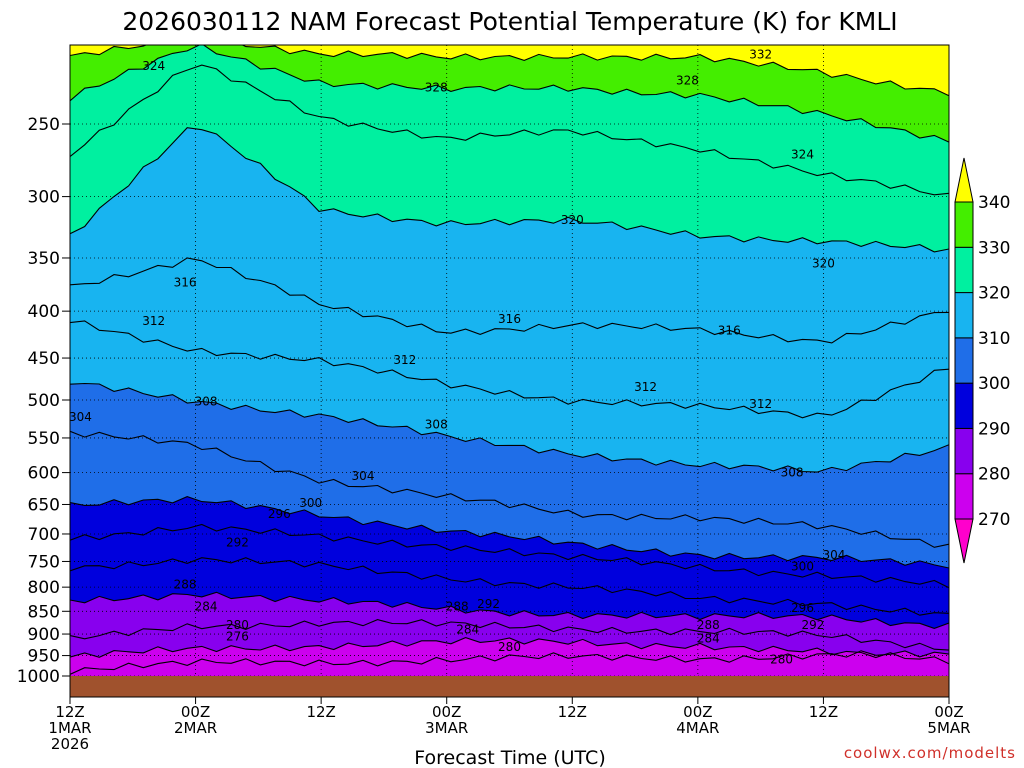  What do you see at coordinates (687, 80) in the screenshot?
I see `contour-label-2: 328` at bounding box center [687, 80].